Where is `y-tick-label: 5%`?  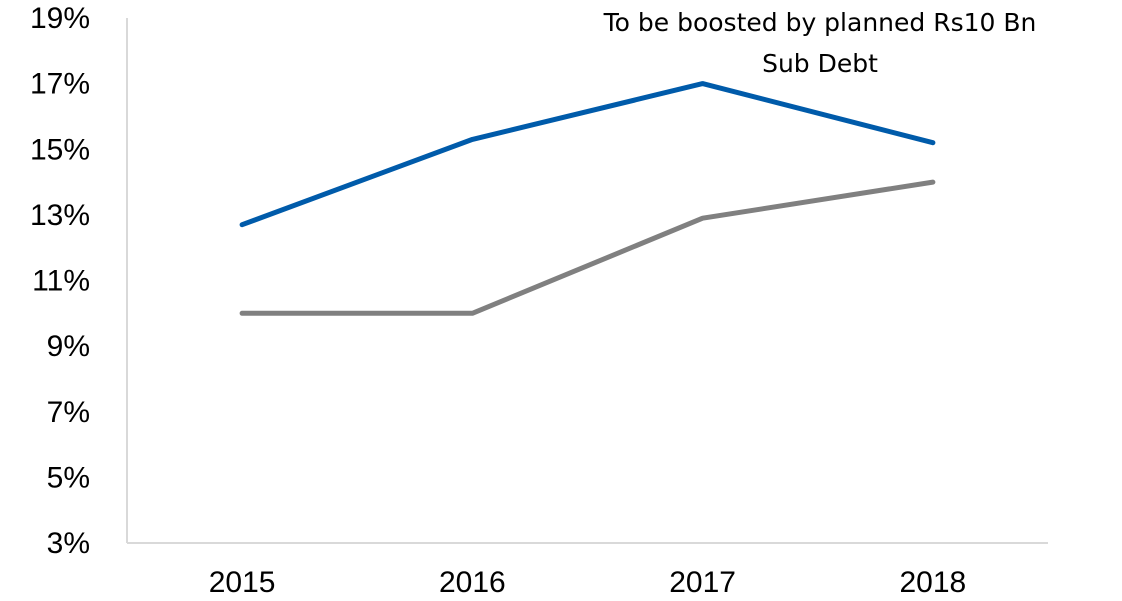 y-tick-label: 5% is located at coordinates (68, 477).